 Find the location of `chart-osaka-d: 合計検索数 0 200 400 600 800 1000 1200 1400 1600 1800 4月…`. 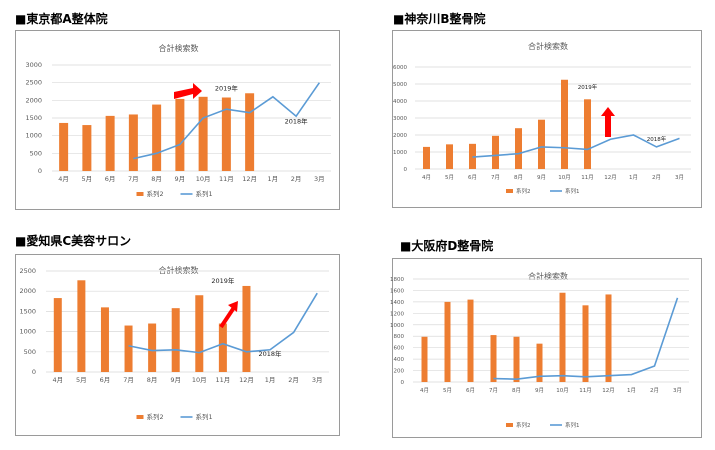

chart-osaka-d: 合計検索数 0 200 400 600 800 1000 1200 1400 1600 1800 4月… is located at coordinates (539, 350).